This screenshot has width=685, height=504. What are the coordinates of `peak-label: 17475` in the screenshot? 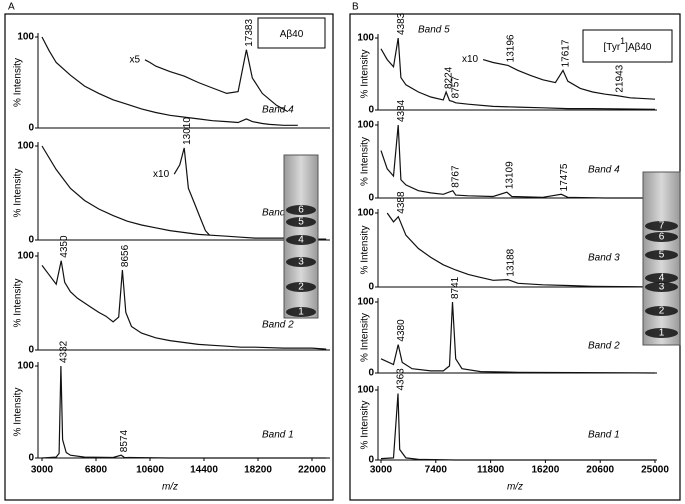 It's located at (564, 177).